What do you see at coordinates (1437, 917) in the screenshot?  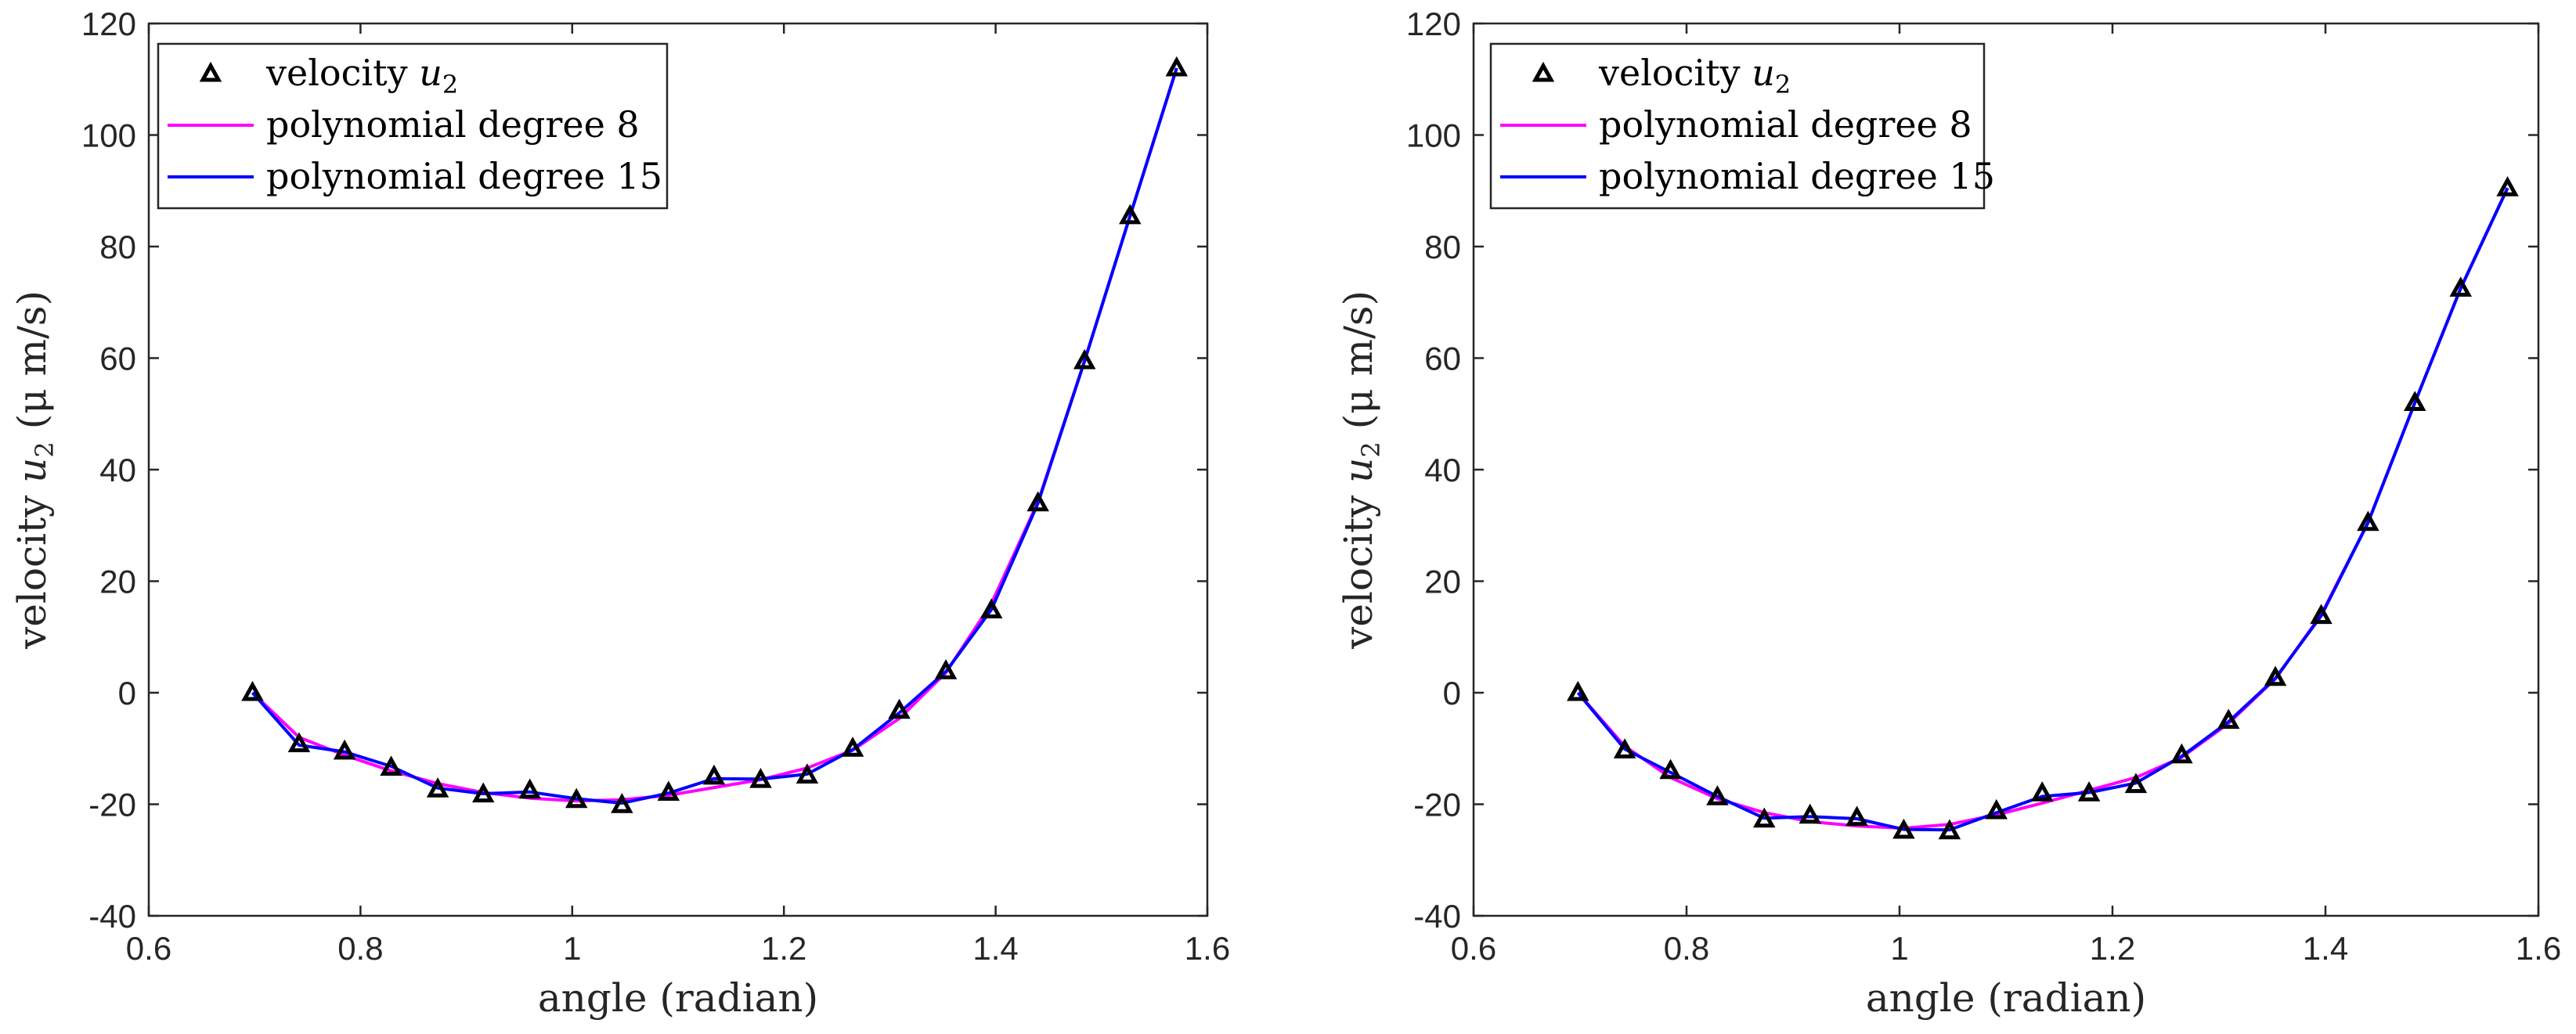 I see `y-tick-label: -40` at bounding box center [1437, 917].